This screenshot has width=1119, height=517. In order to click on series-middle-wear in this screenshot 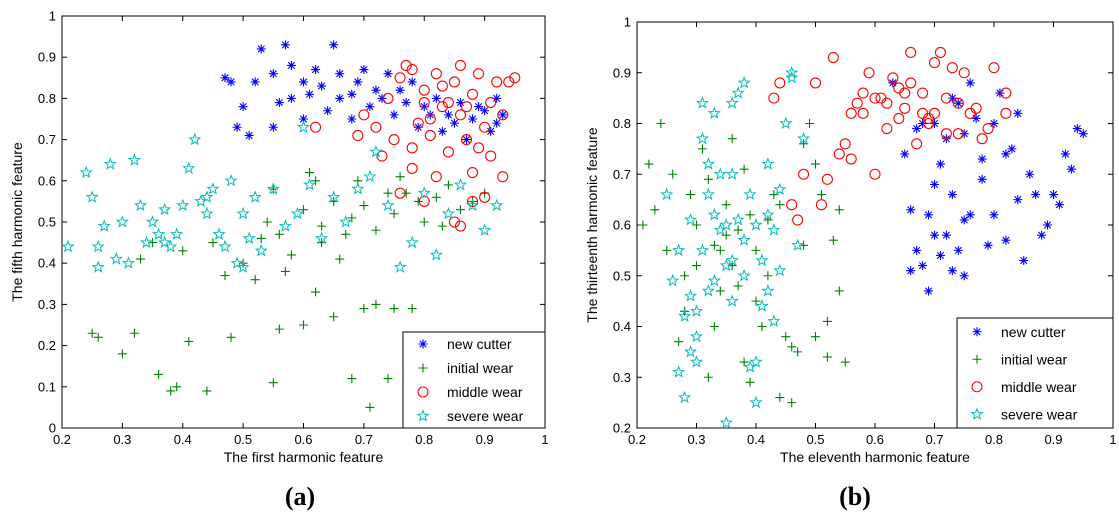, I will do `click(415, 145)`.